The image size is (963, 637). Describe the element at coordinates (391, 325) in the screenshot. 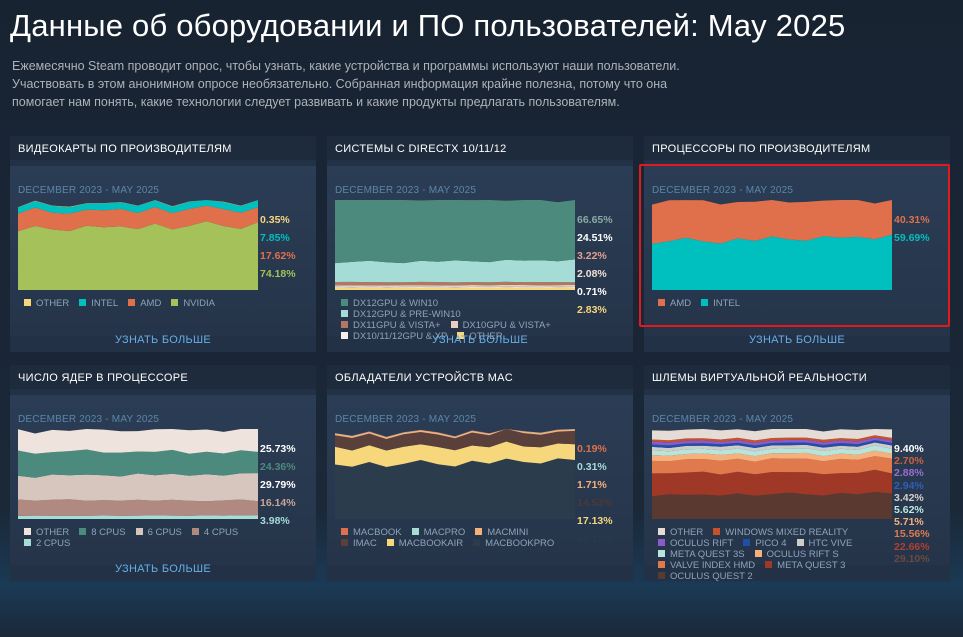

I see `legend-item: DX11GPU & VISTA+` at that location.